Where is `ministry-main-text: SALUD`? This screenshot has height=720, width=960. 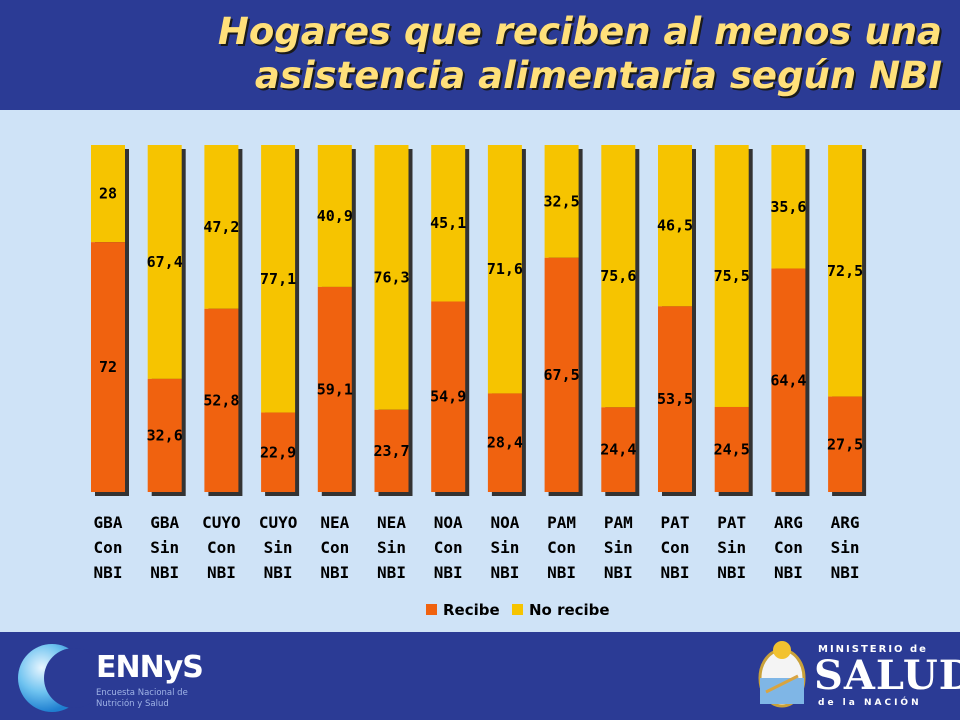
ministry-main-text: SALUD is located at coordinates (887, 675).